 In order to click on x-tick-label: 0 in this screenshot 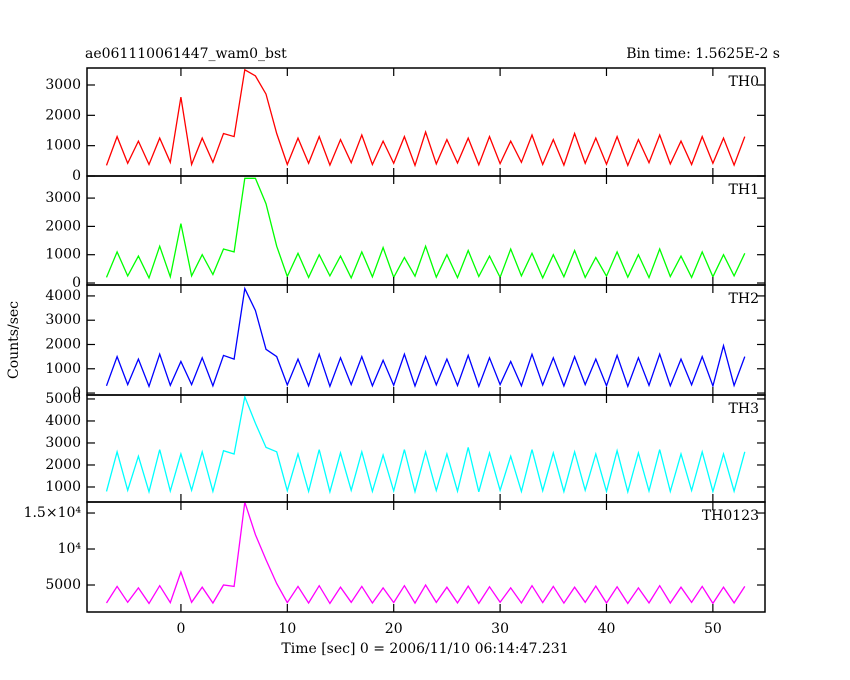, I will do `click(180, 629)`.